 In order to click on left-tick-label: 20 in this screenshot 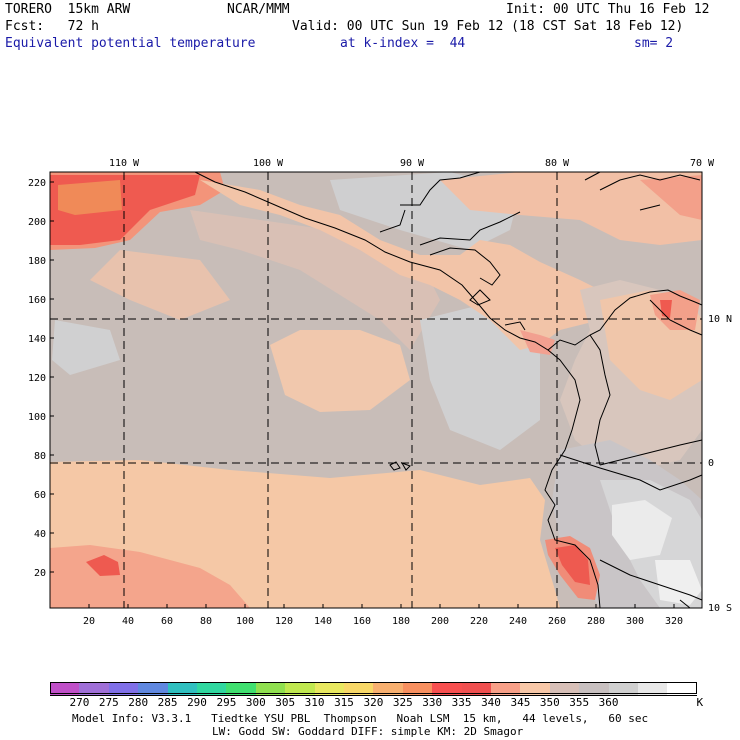, I will do `click(40, 573)`.